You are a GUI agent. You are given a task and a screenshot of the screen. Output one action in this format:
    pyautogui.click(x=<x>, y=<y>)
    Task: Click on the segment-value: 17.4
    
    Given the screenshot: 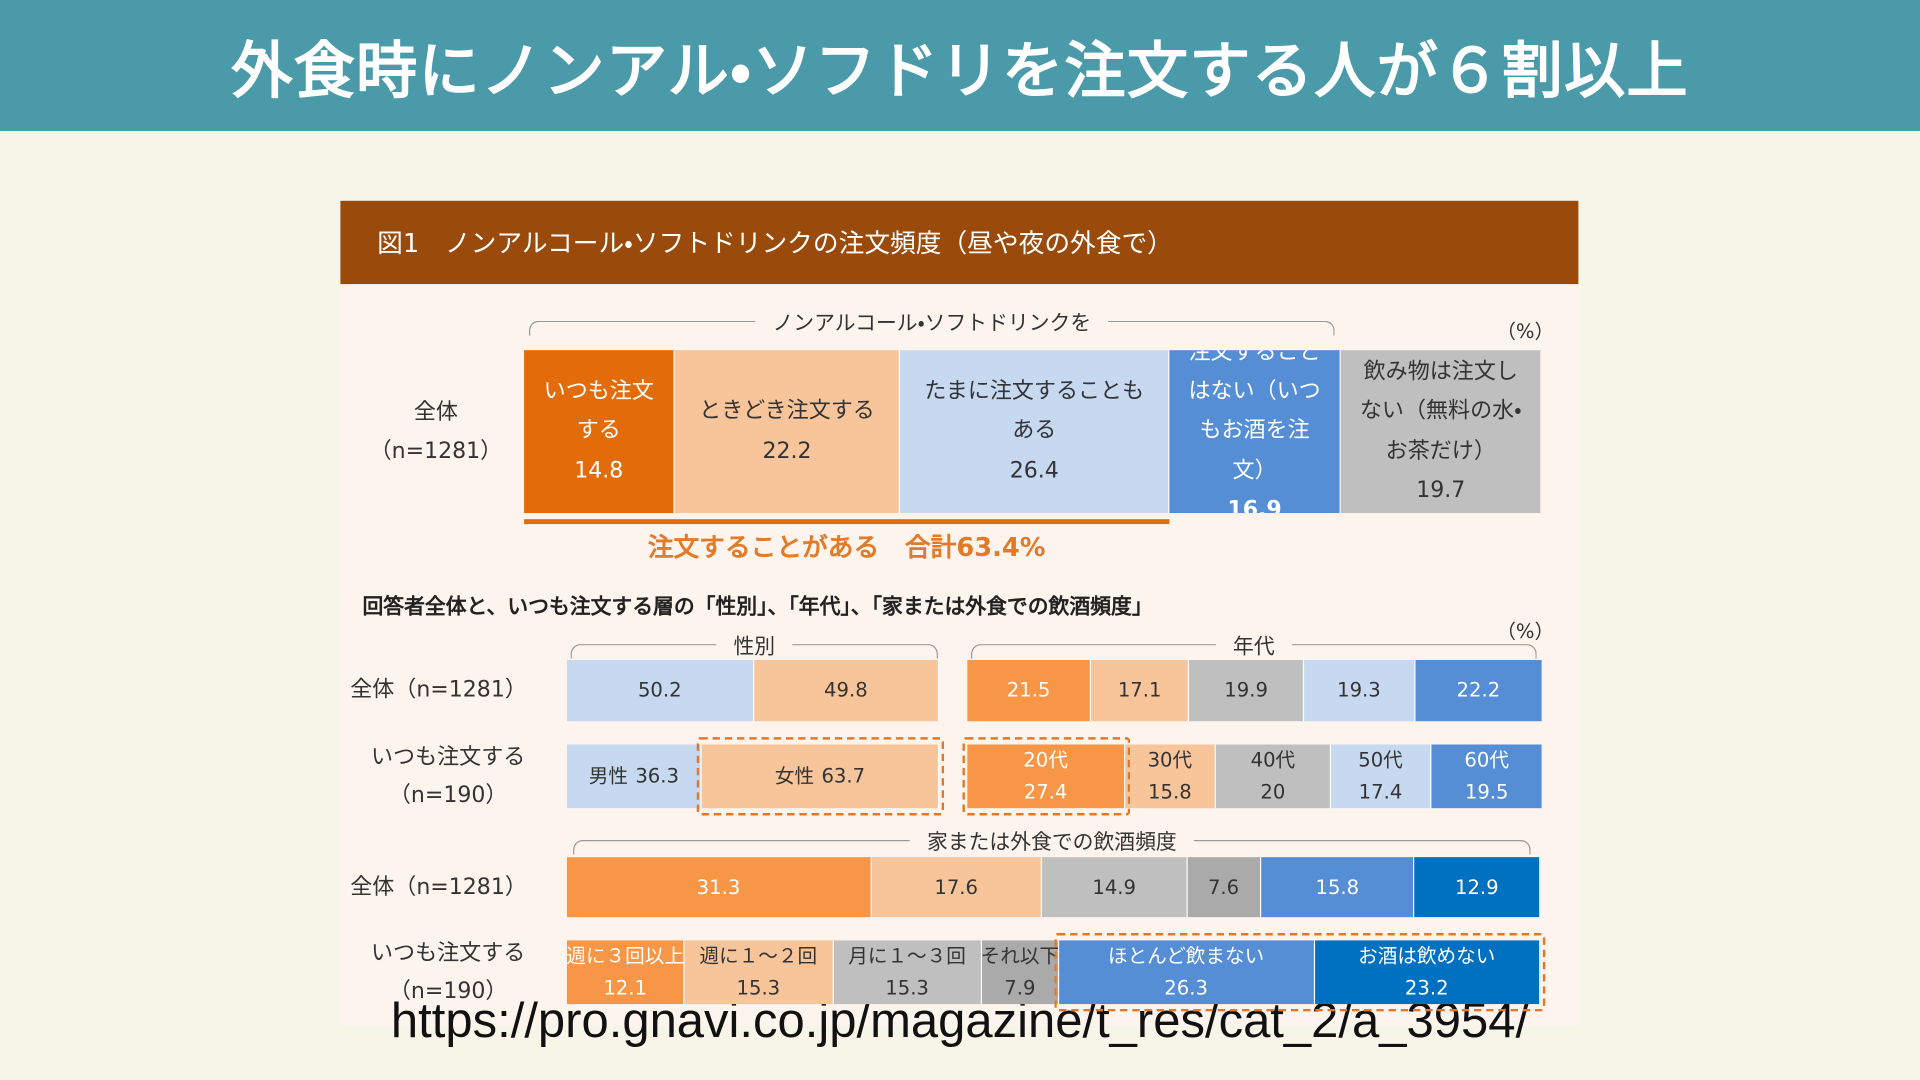 What is the action you would take?
    pyautogui.click(x=1380, y=792)
    